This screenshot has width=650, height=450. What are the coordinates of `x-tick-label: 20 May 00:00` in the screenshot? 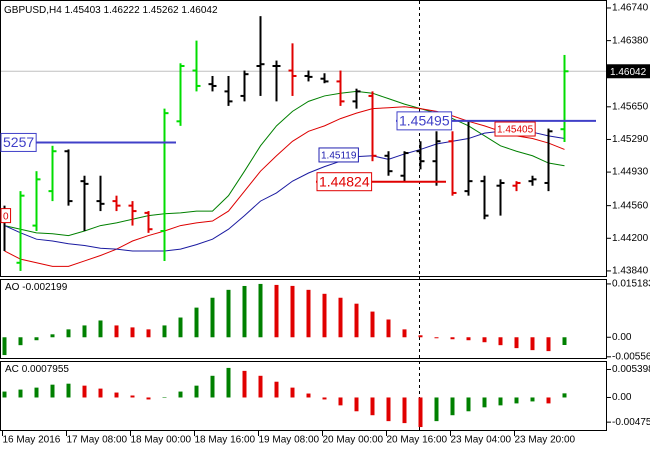 It's located at (353, 440).